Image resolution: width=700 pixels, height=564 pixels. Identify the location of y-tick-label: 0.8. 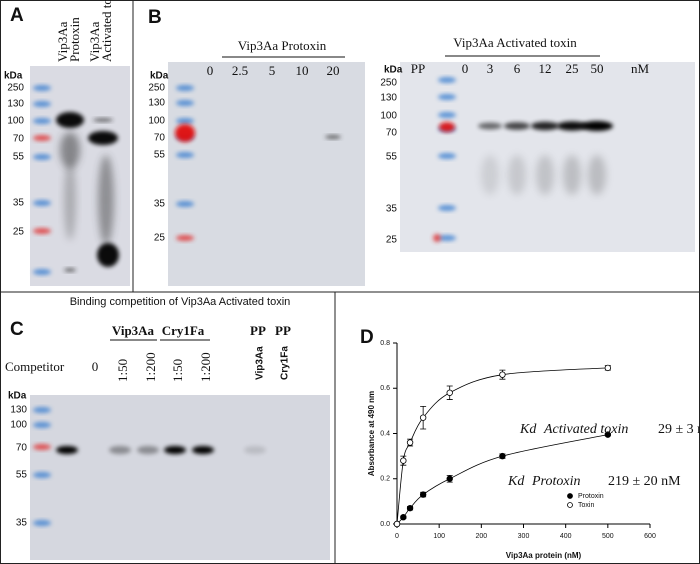
(385, 343).